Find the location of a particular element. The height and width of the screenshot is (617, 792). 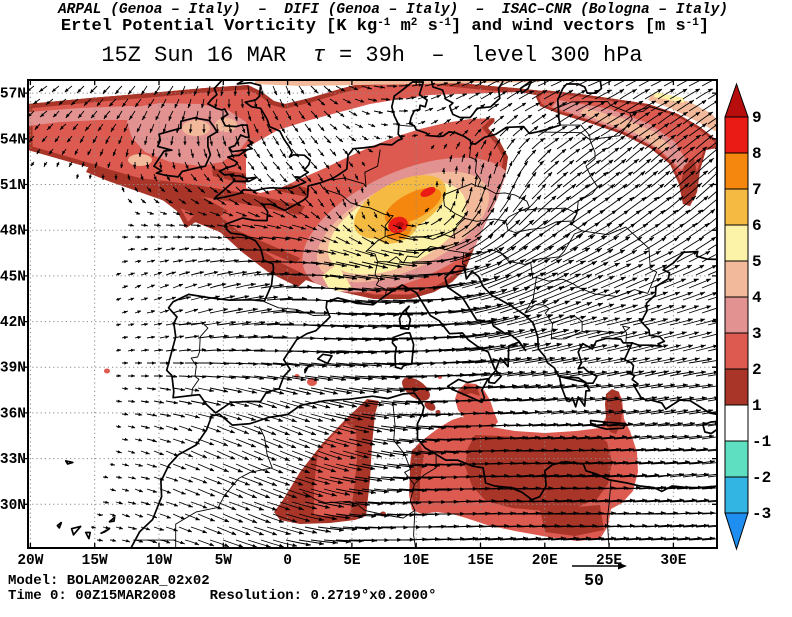

svg-text:15Z Sun 16 MAR τ = 39h – le: 15Z Sun 16 MAR τ = 39h – level 300 hPa is located at coordinates (371, 55).